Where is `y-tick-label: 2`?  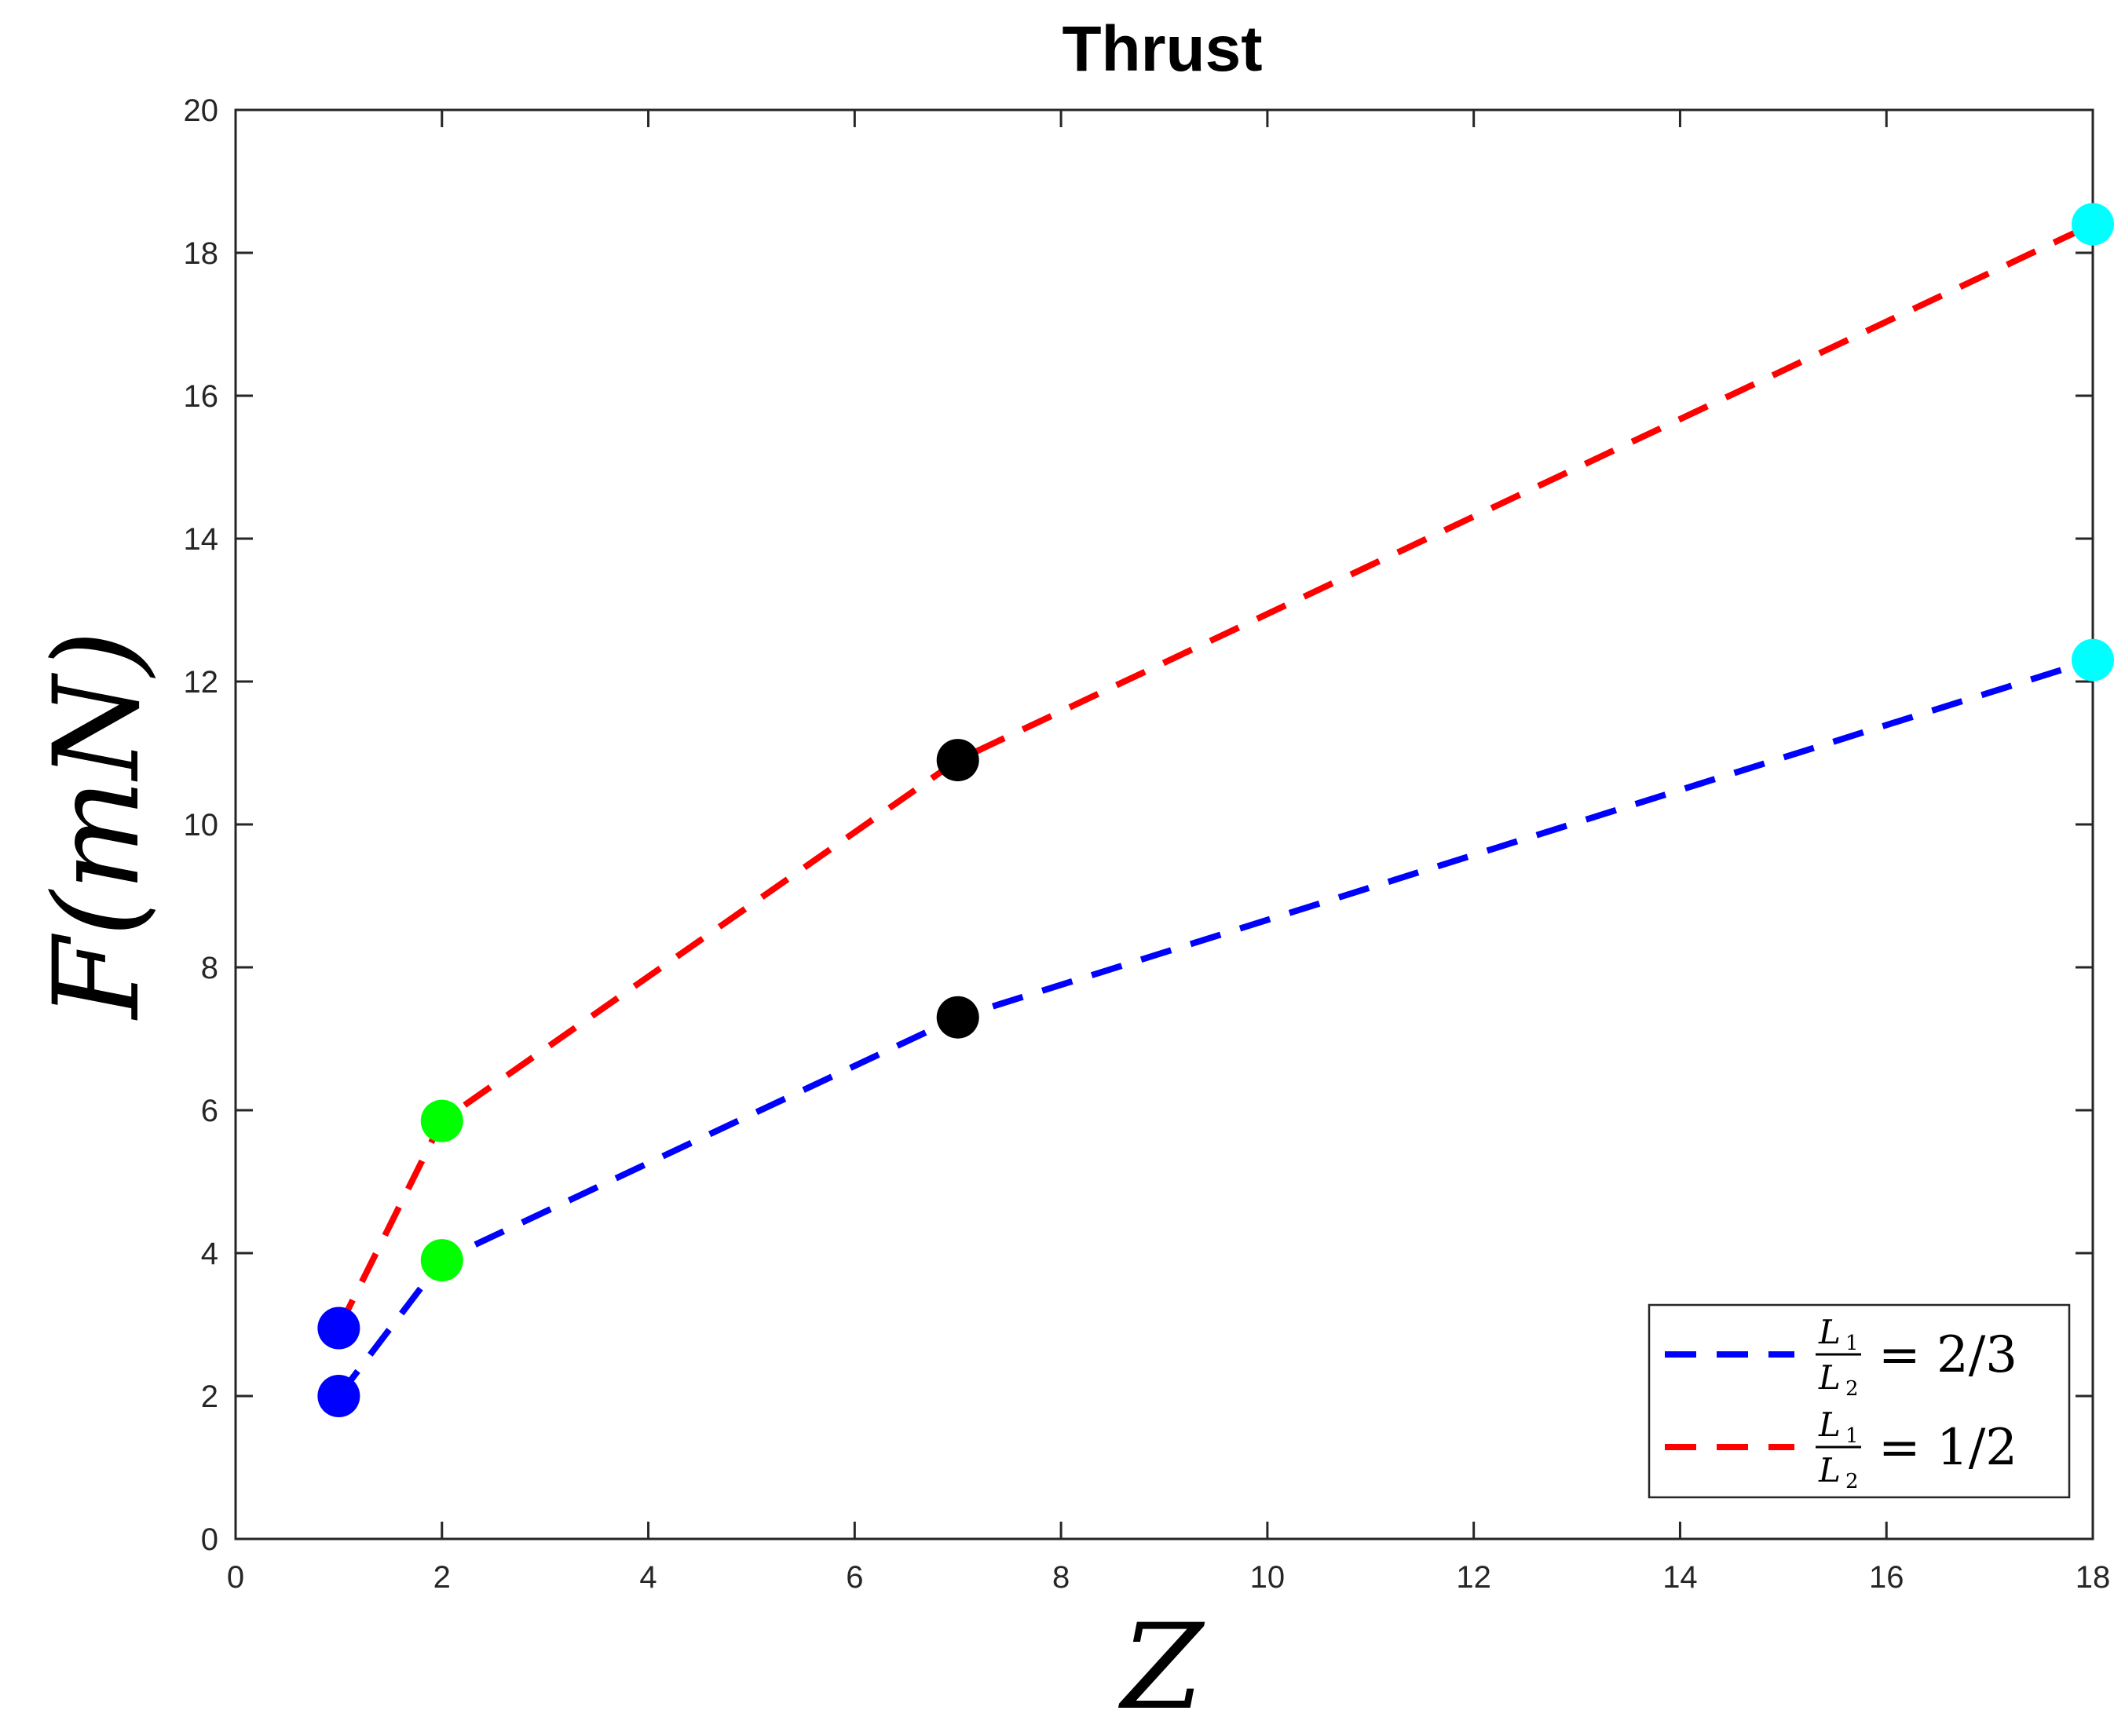 y-tick-label: 2 is located at coordinates (209, 1397).